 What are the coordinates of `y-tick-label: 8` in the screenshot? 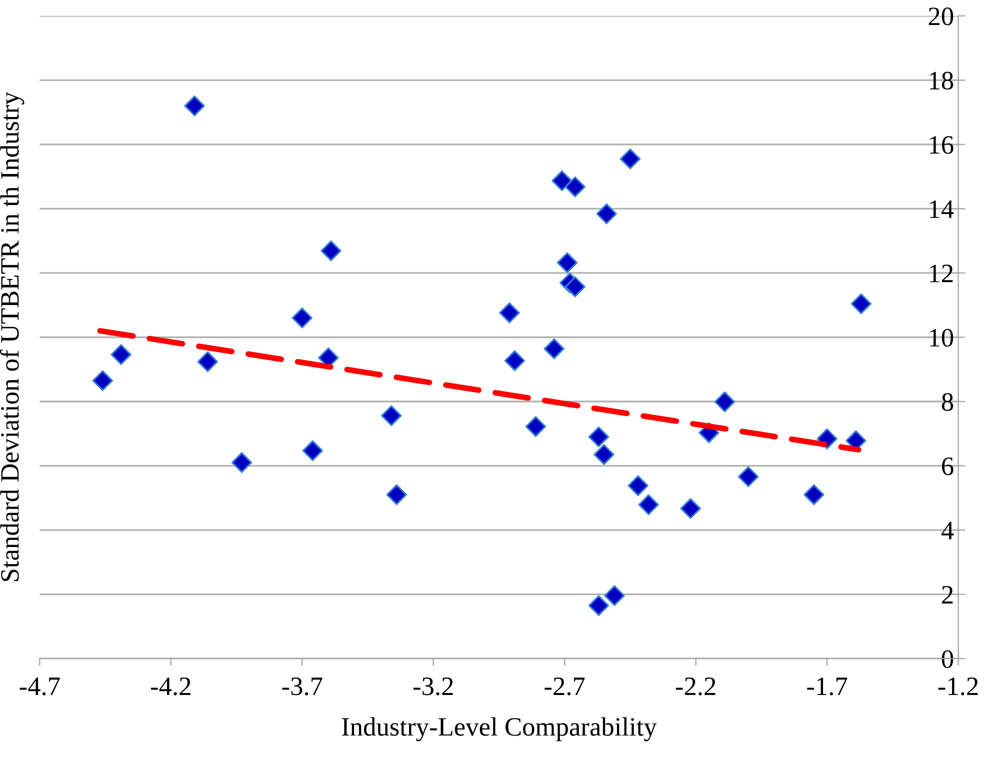 It's located at (948, 402).